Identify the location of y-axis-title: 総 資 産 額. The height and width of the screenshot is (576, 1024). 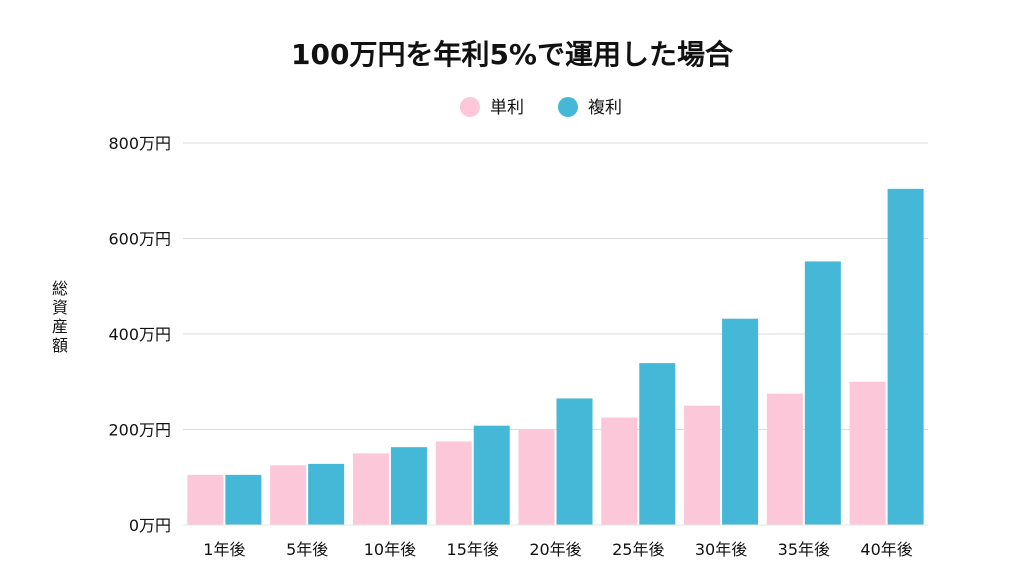
(60, 317).